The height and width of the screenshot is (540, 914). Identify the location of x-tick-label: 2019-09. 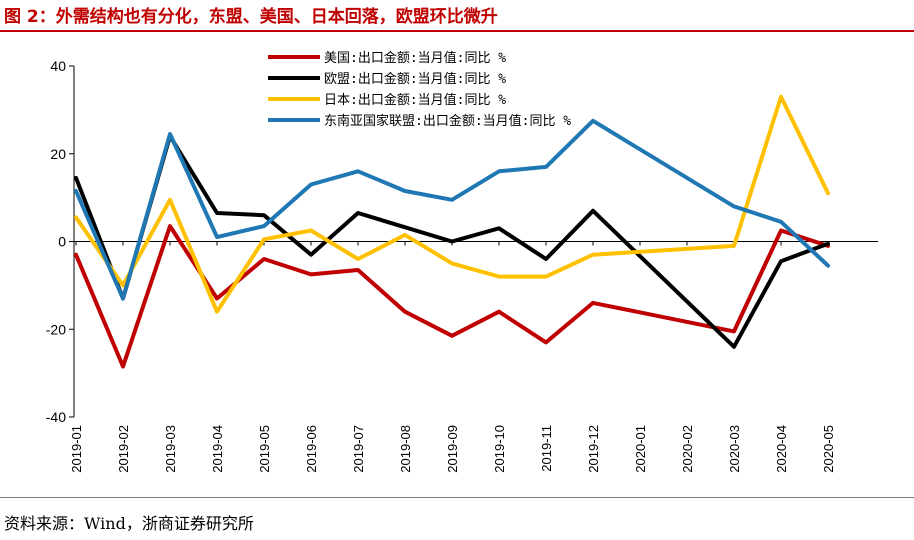
(452, 449).